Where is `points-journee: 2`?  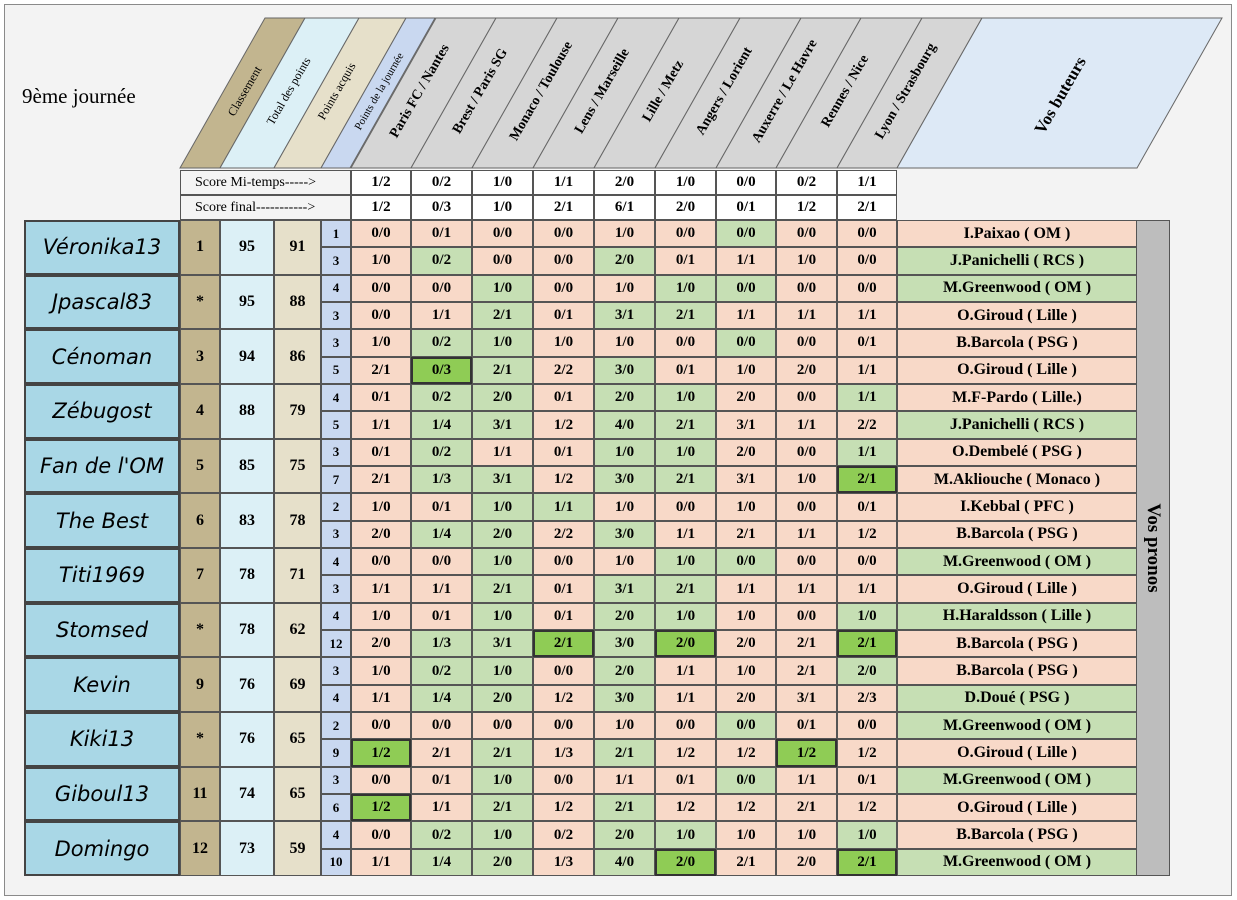
points-journee: 2 is located at coordinates (336, 726).